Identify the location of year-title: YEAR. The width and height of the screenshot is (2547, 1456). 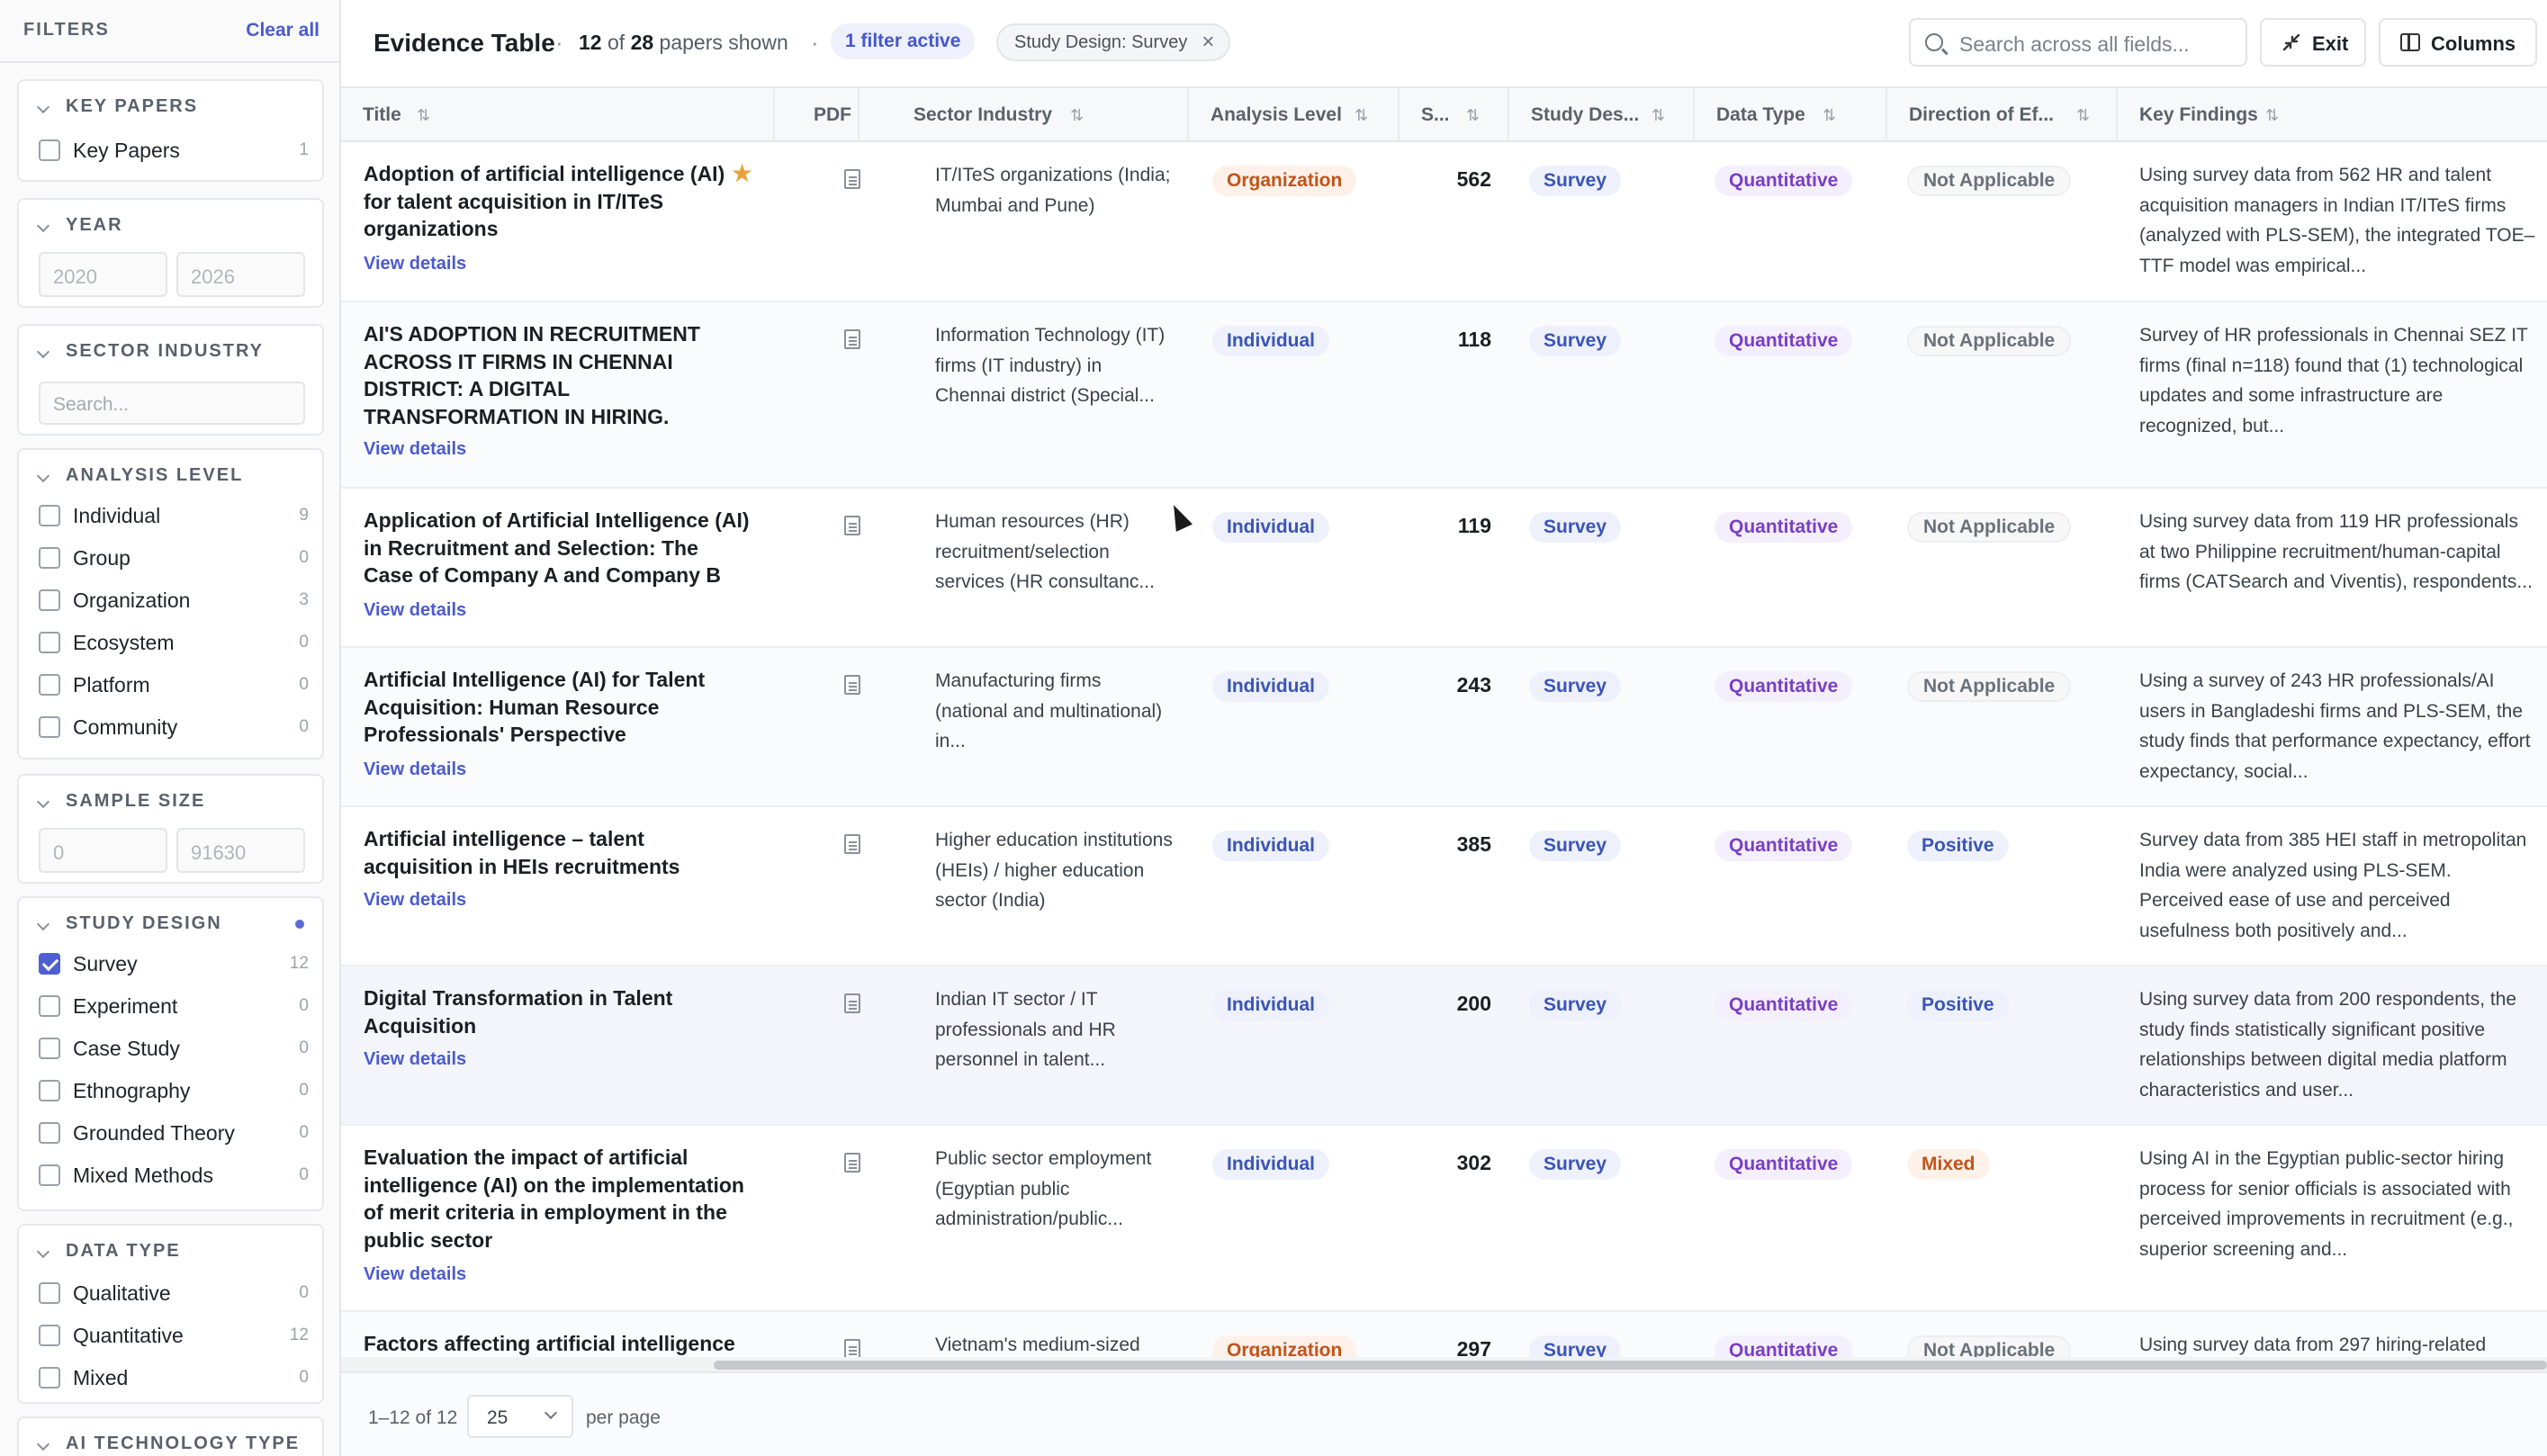
(94, 225).